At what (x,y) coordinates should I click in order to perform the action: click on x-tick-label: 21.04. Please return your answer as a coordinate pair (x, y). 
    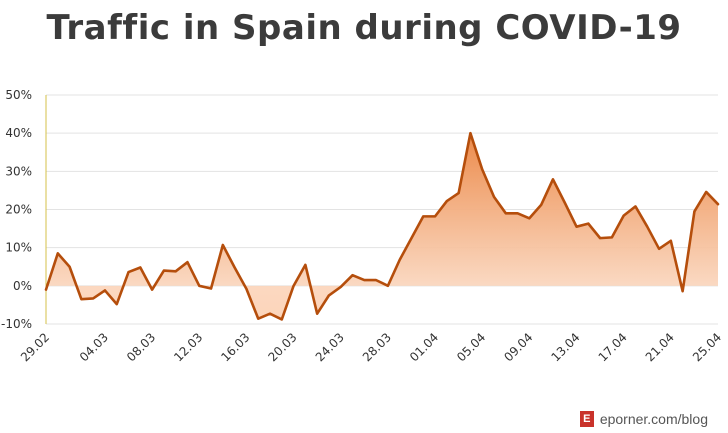
    Looking at the image, I should click on (660, 347).